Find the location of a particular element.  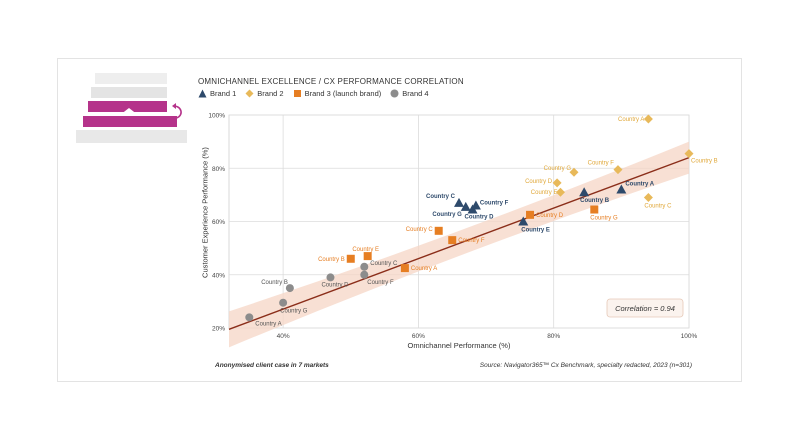

legend-item-brand4: Brand 4 is located at coordinates (409, 93).